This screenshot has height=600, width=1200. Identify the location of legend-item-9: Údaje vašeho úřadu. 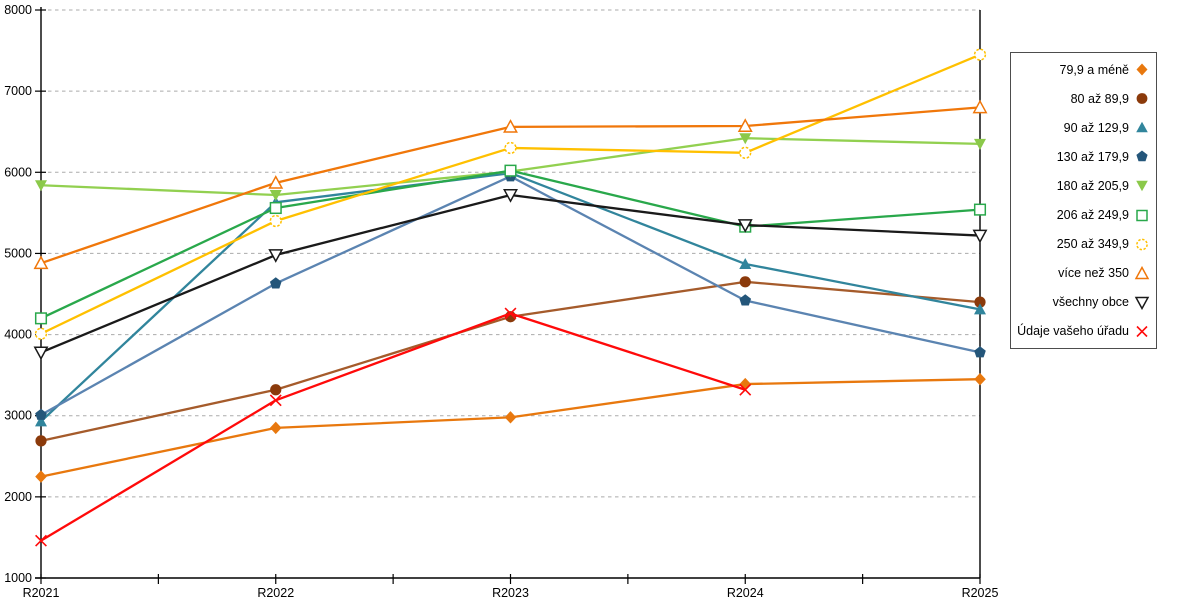
(1082, 331).